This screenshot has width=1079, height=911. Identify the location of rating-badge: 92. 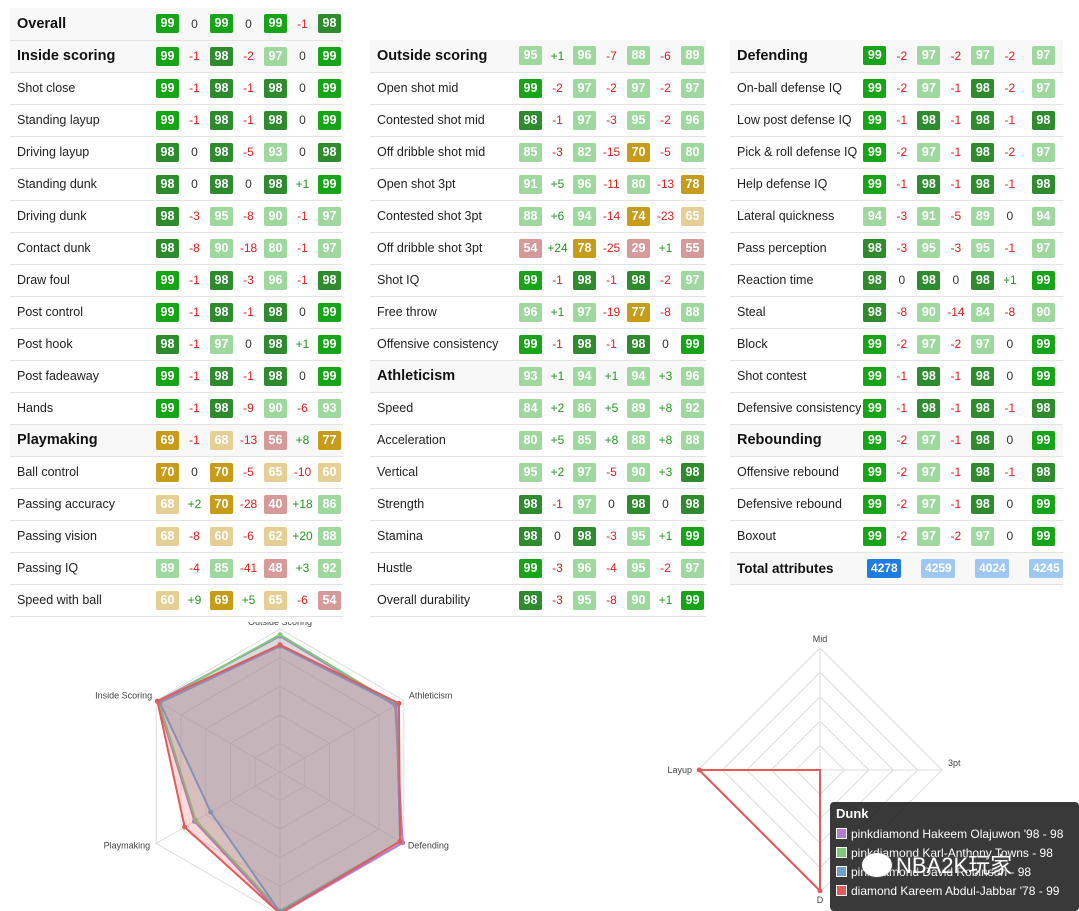
(692, 408).